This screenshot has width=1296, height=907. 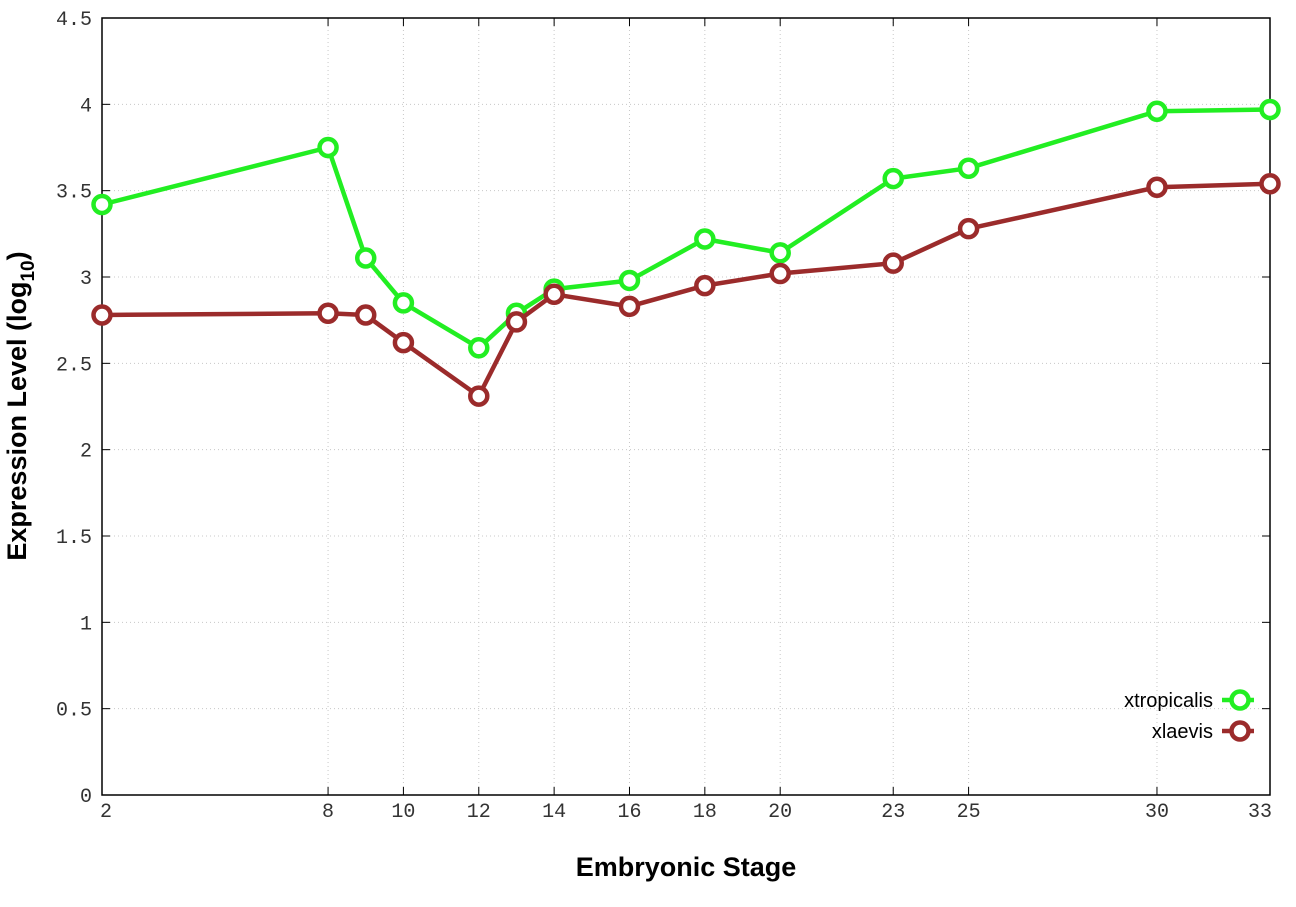 I want to click on y-tick-label: 3.5, so click(x=74, y=193).